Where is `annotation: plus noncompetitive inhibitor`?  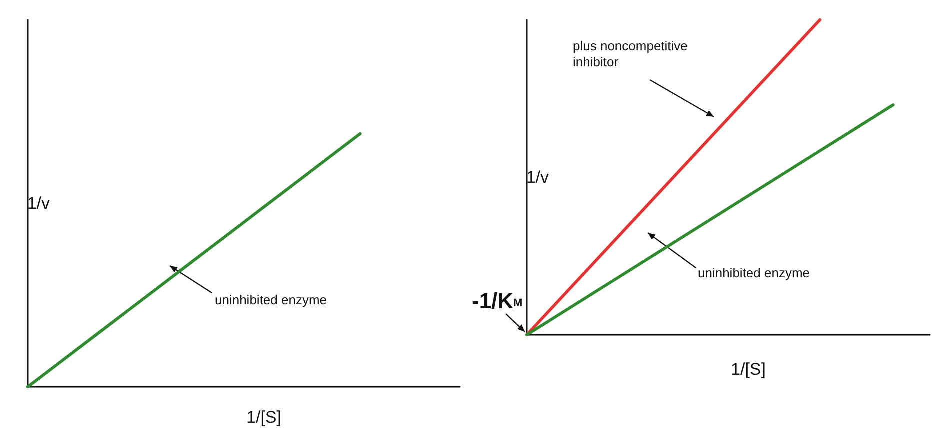
annotation: plus noncompetitive inhibitor is located at coordinates (630, 54).